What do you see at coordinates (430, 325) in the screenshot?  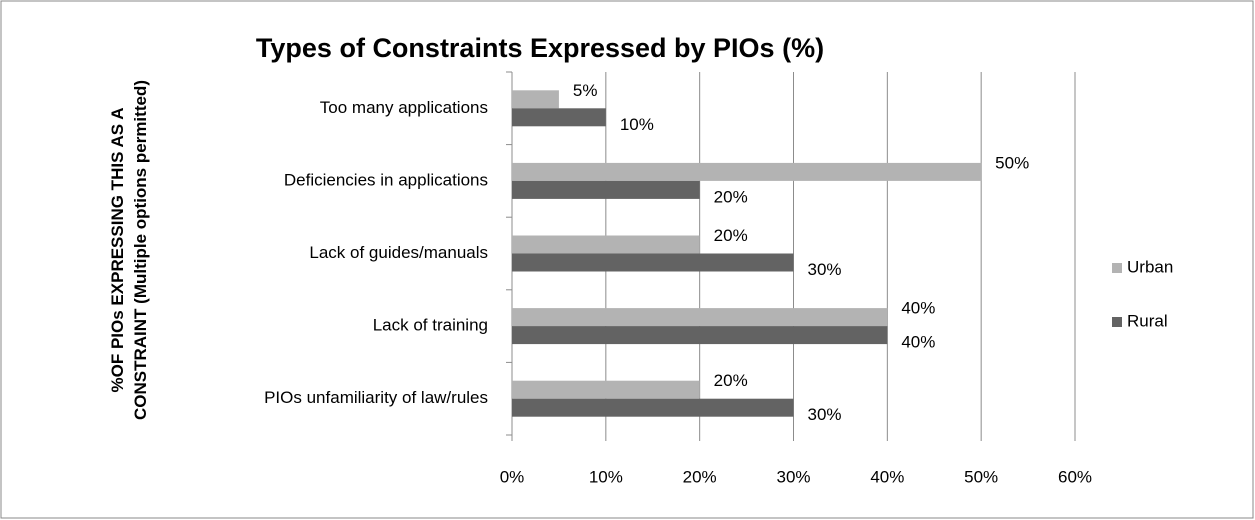 I see `y-tick-label: Lack of training` at bounding box center [430, 325].